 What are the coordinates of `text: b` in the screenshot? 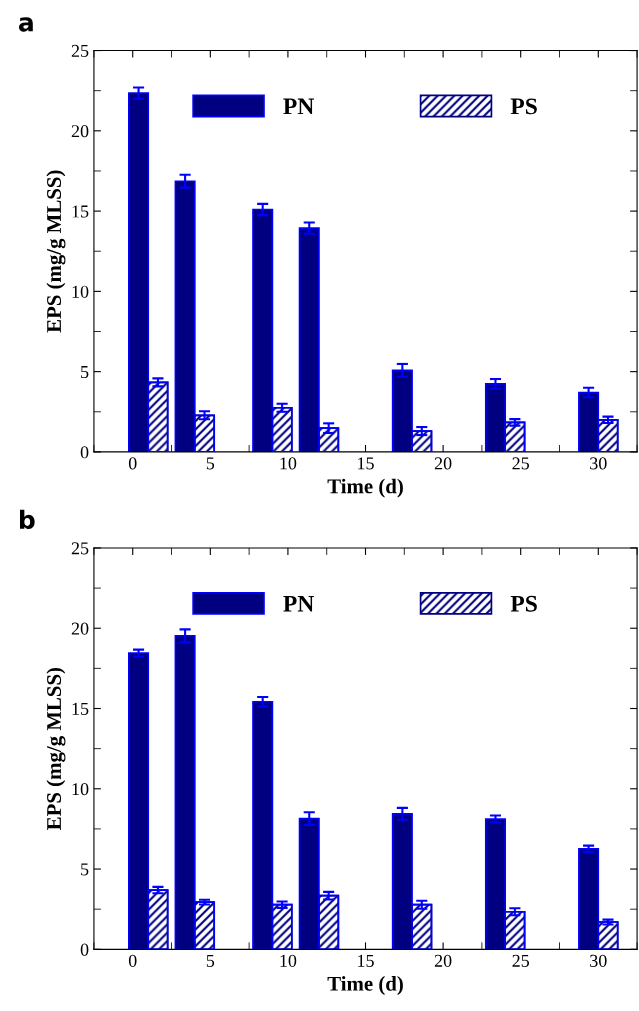 It's located at (27, 519).